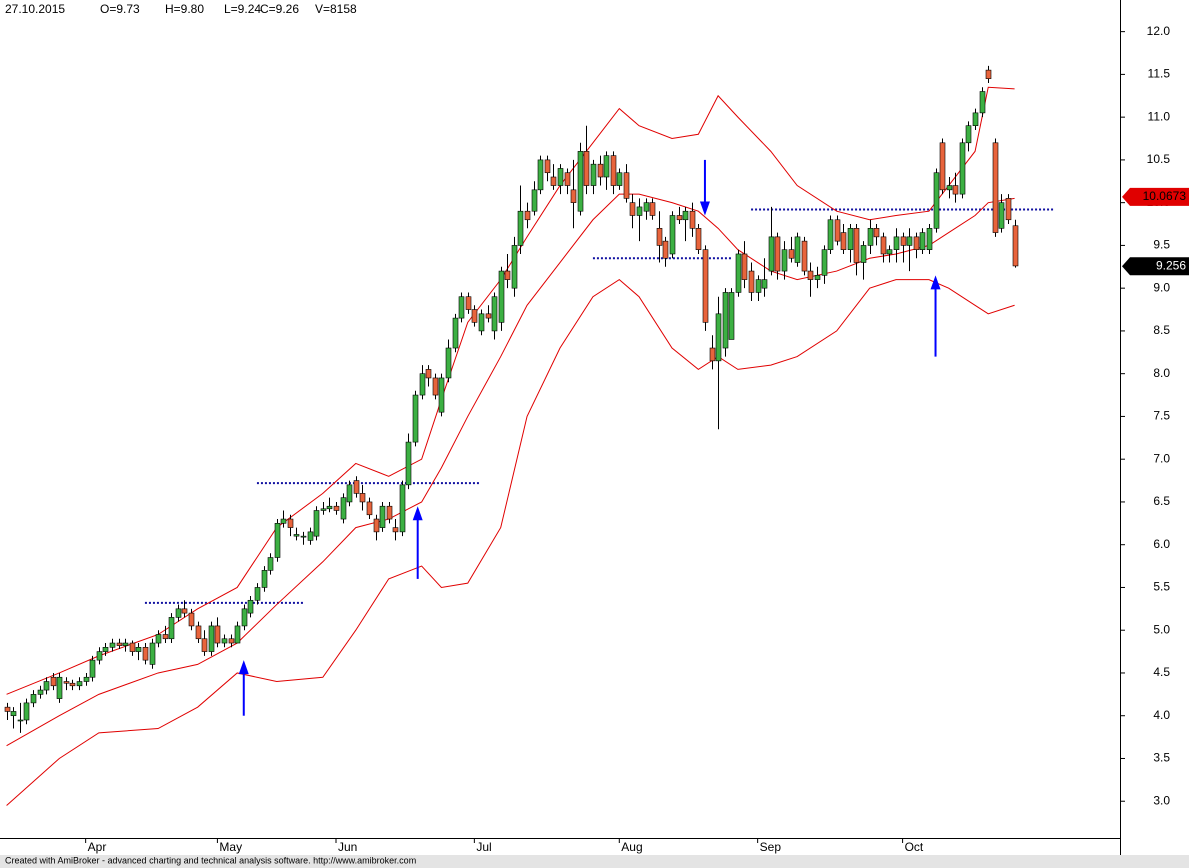 The width and height of the screenshot is (1189, 868). Describe the element at coordinates (1155, 266) in the screenshot. I see `price-label-box` at that location.